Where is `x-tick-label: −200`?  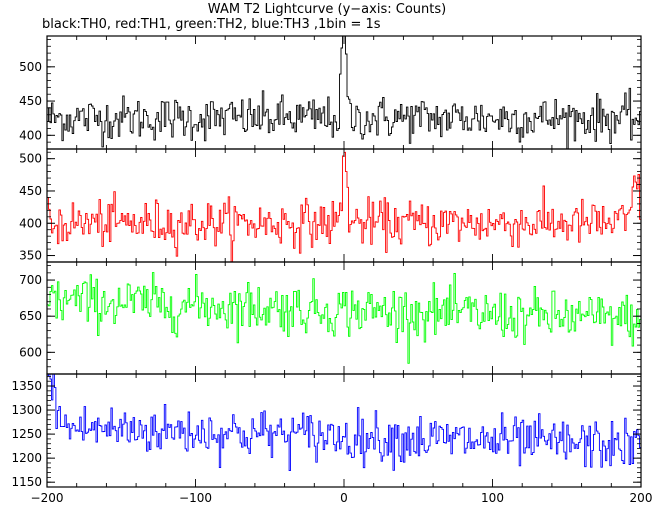
x-tick-label: −200 is located at coordinates (47, 498).